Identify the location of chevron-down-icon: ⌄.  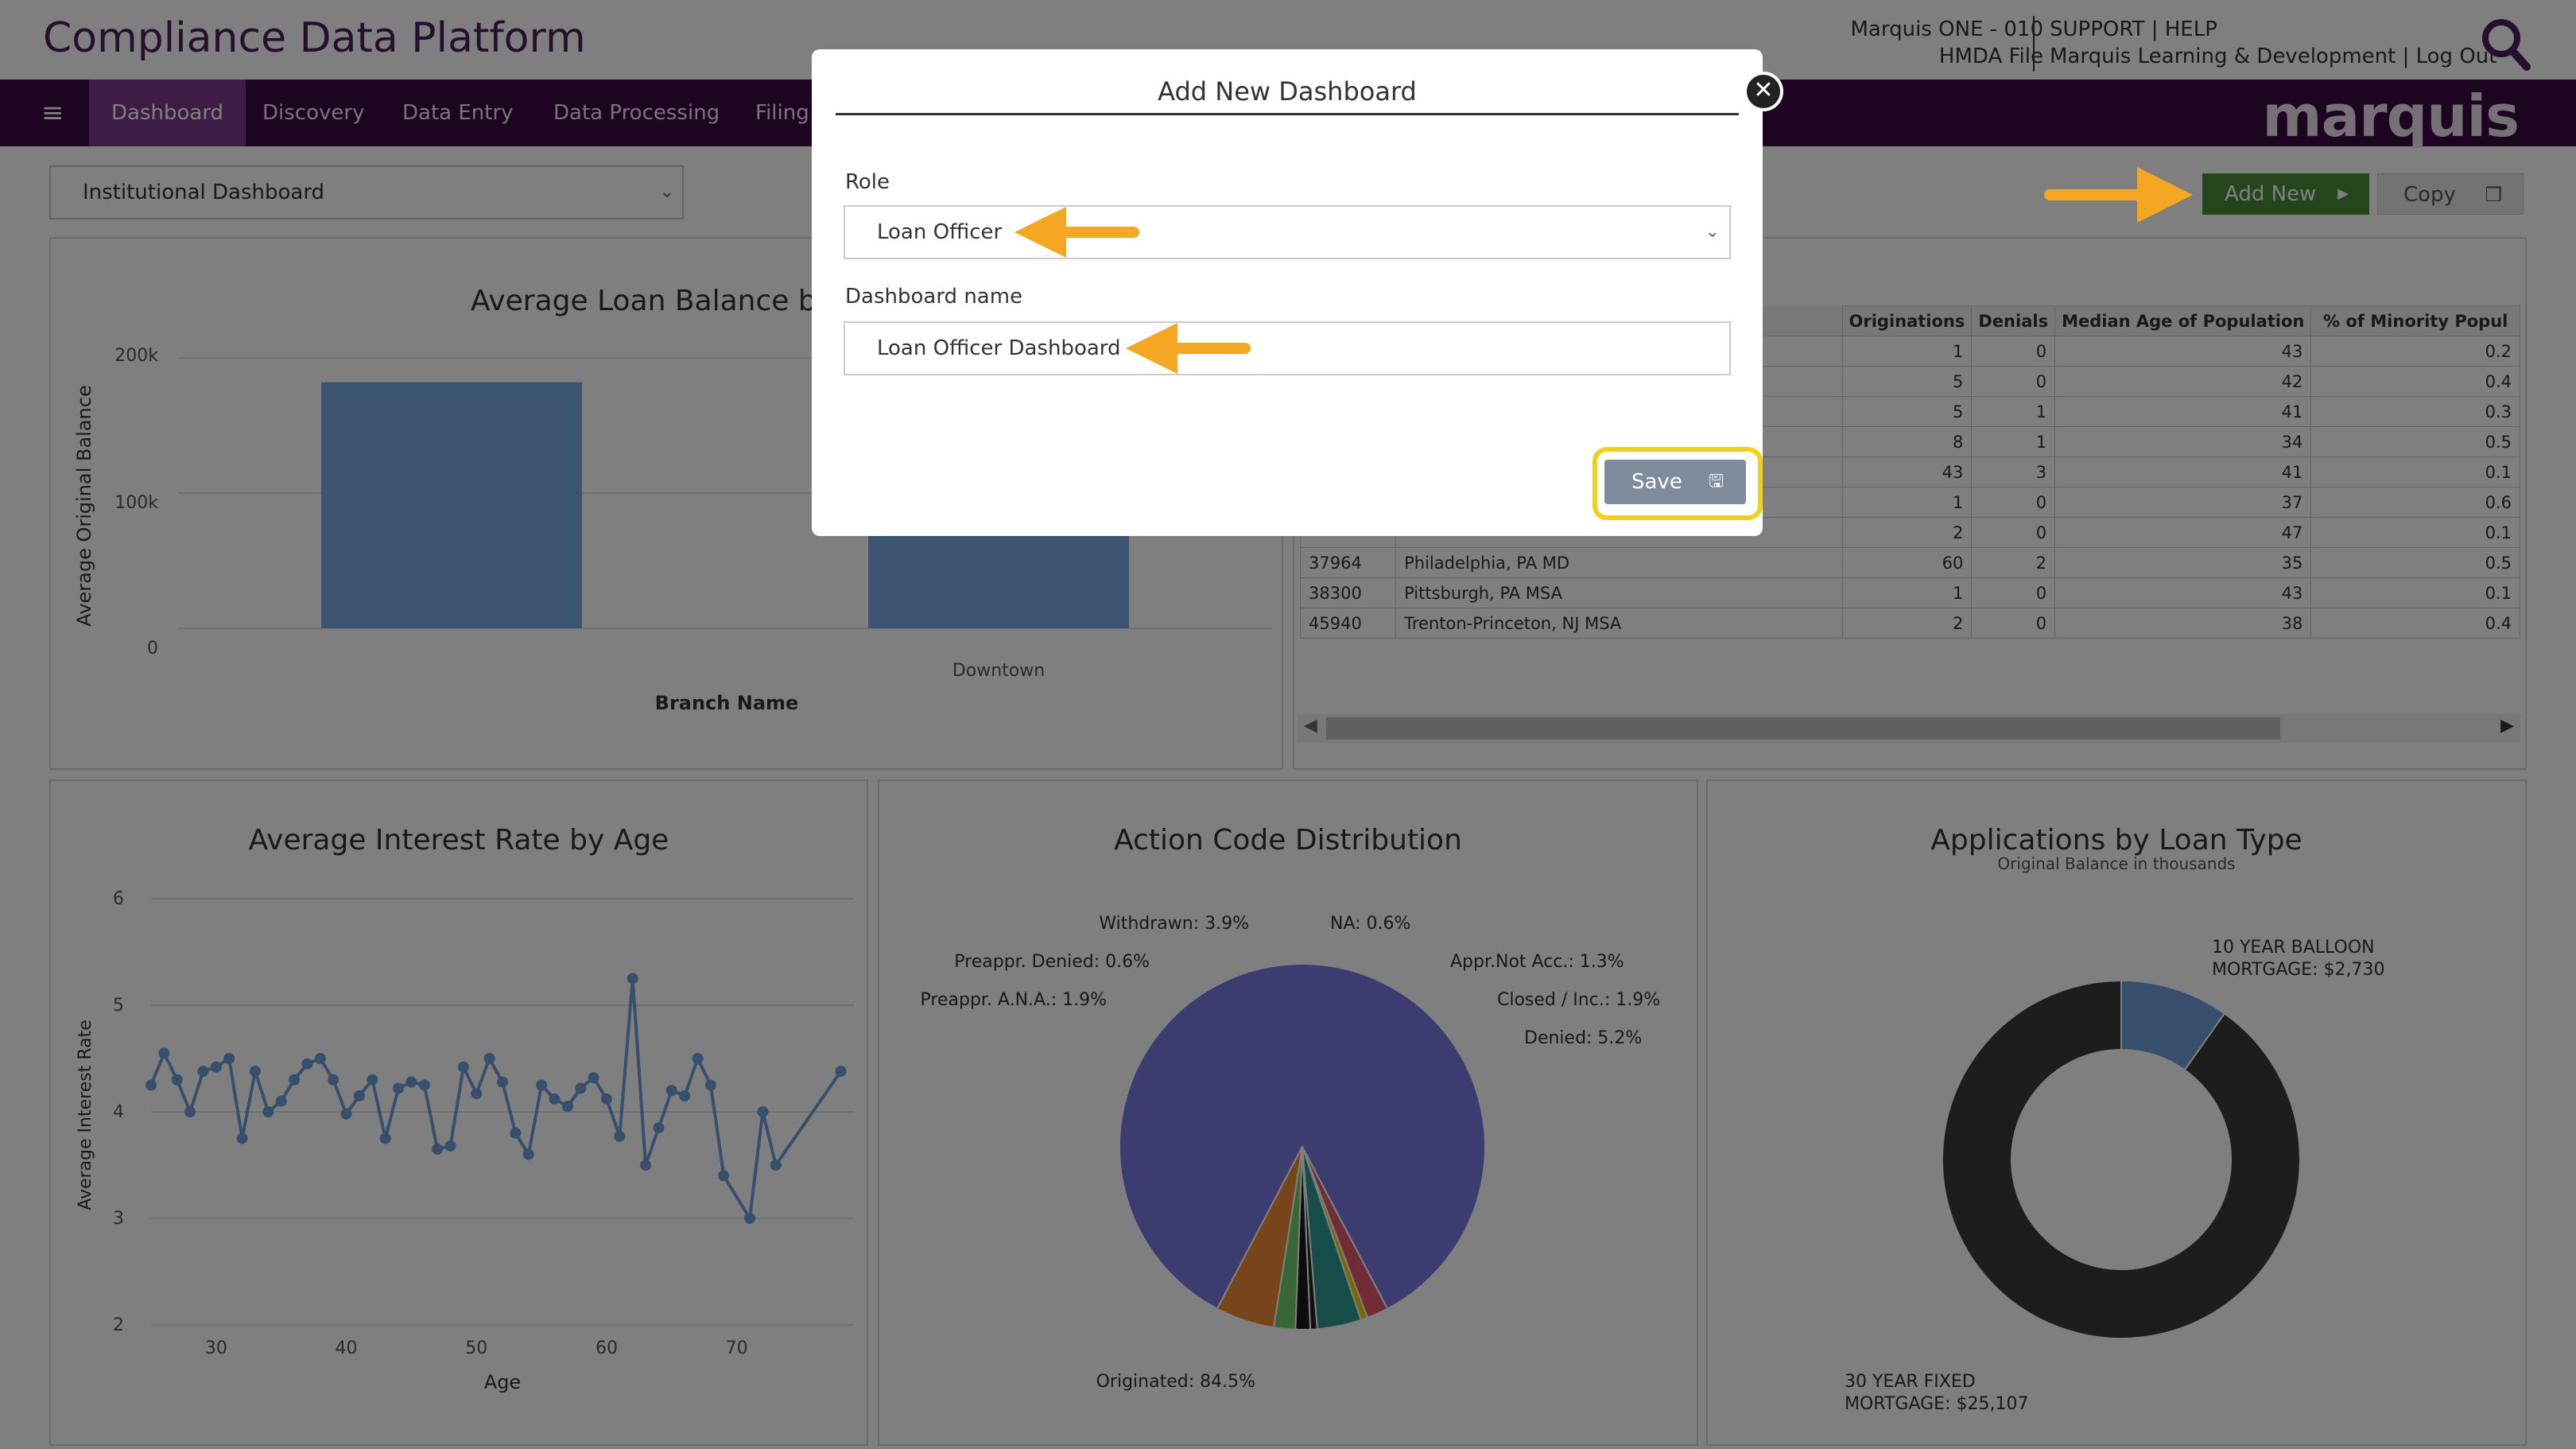
(1712, 232).